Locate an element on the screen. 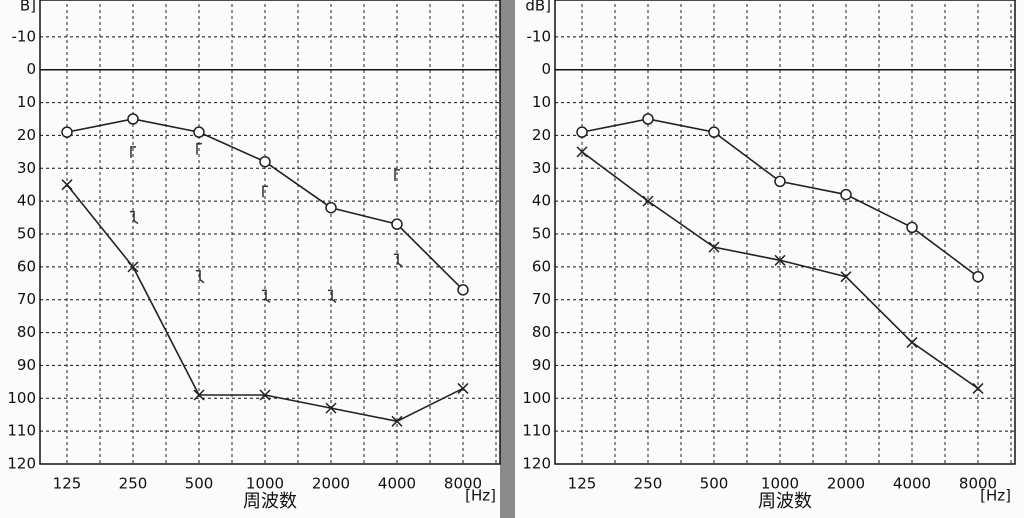 The width and height of the screenshot is (1024, 518). binding-gutter is located at coordinates (507, 259).